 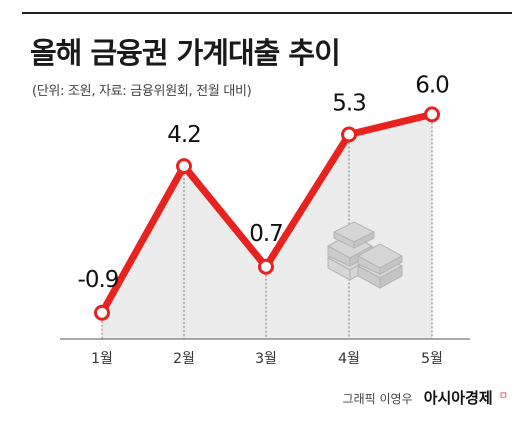 What do you see at coordinates (432, 359) in the screenshot?
I see `x-tick-label-5: 5월` at bounding box center [432, 359].